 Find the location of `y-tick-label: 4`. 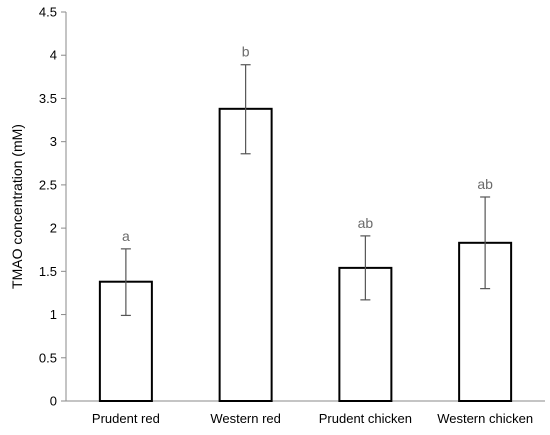

y-tick-label: 4 is located at coordinates (53, 55).